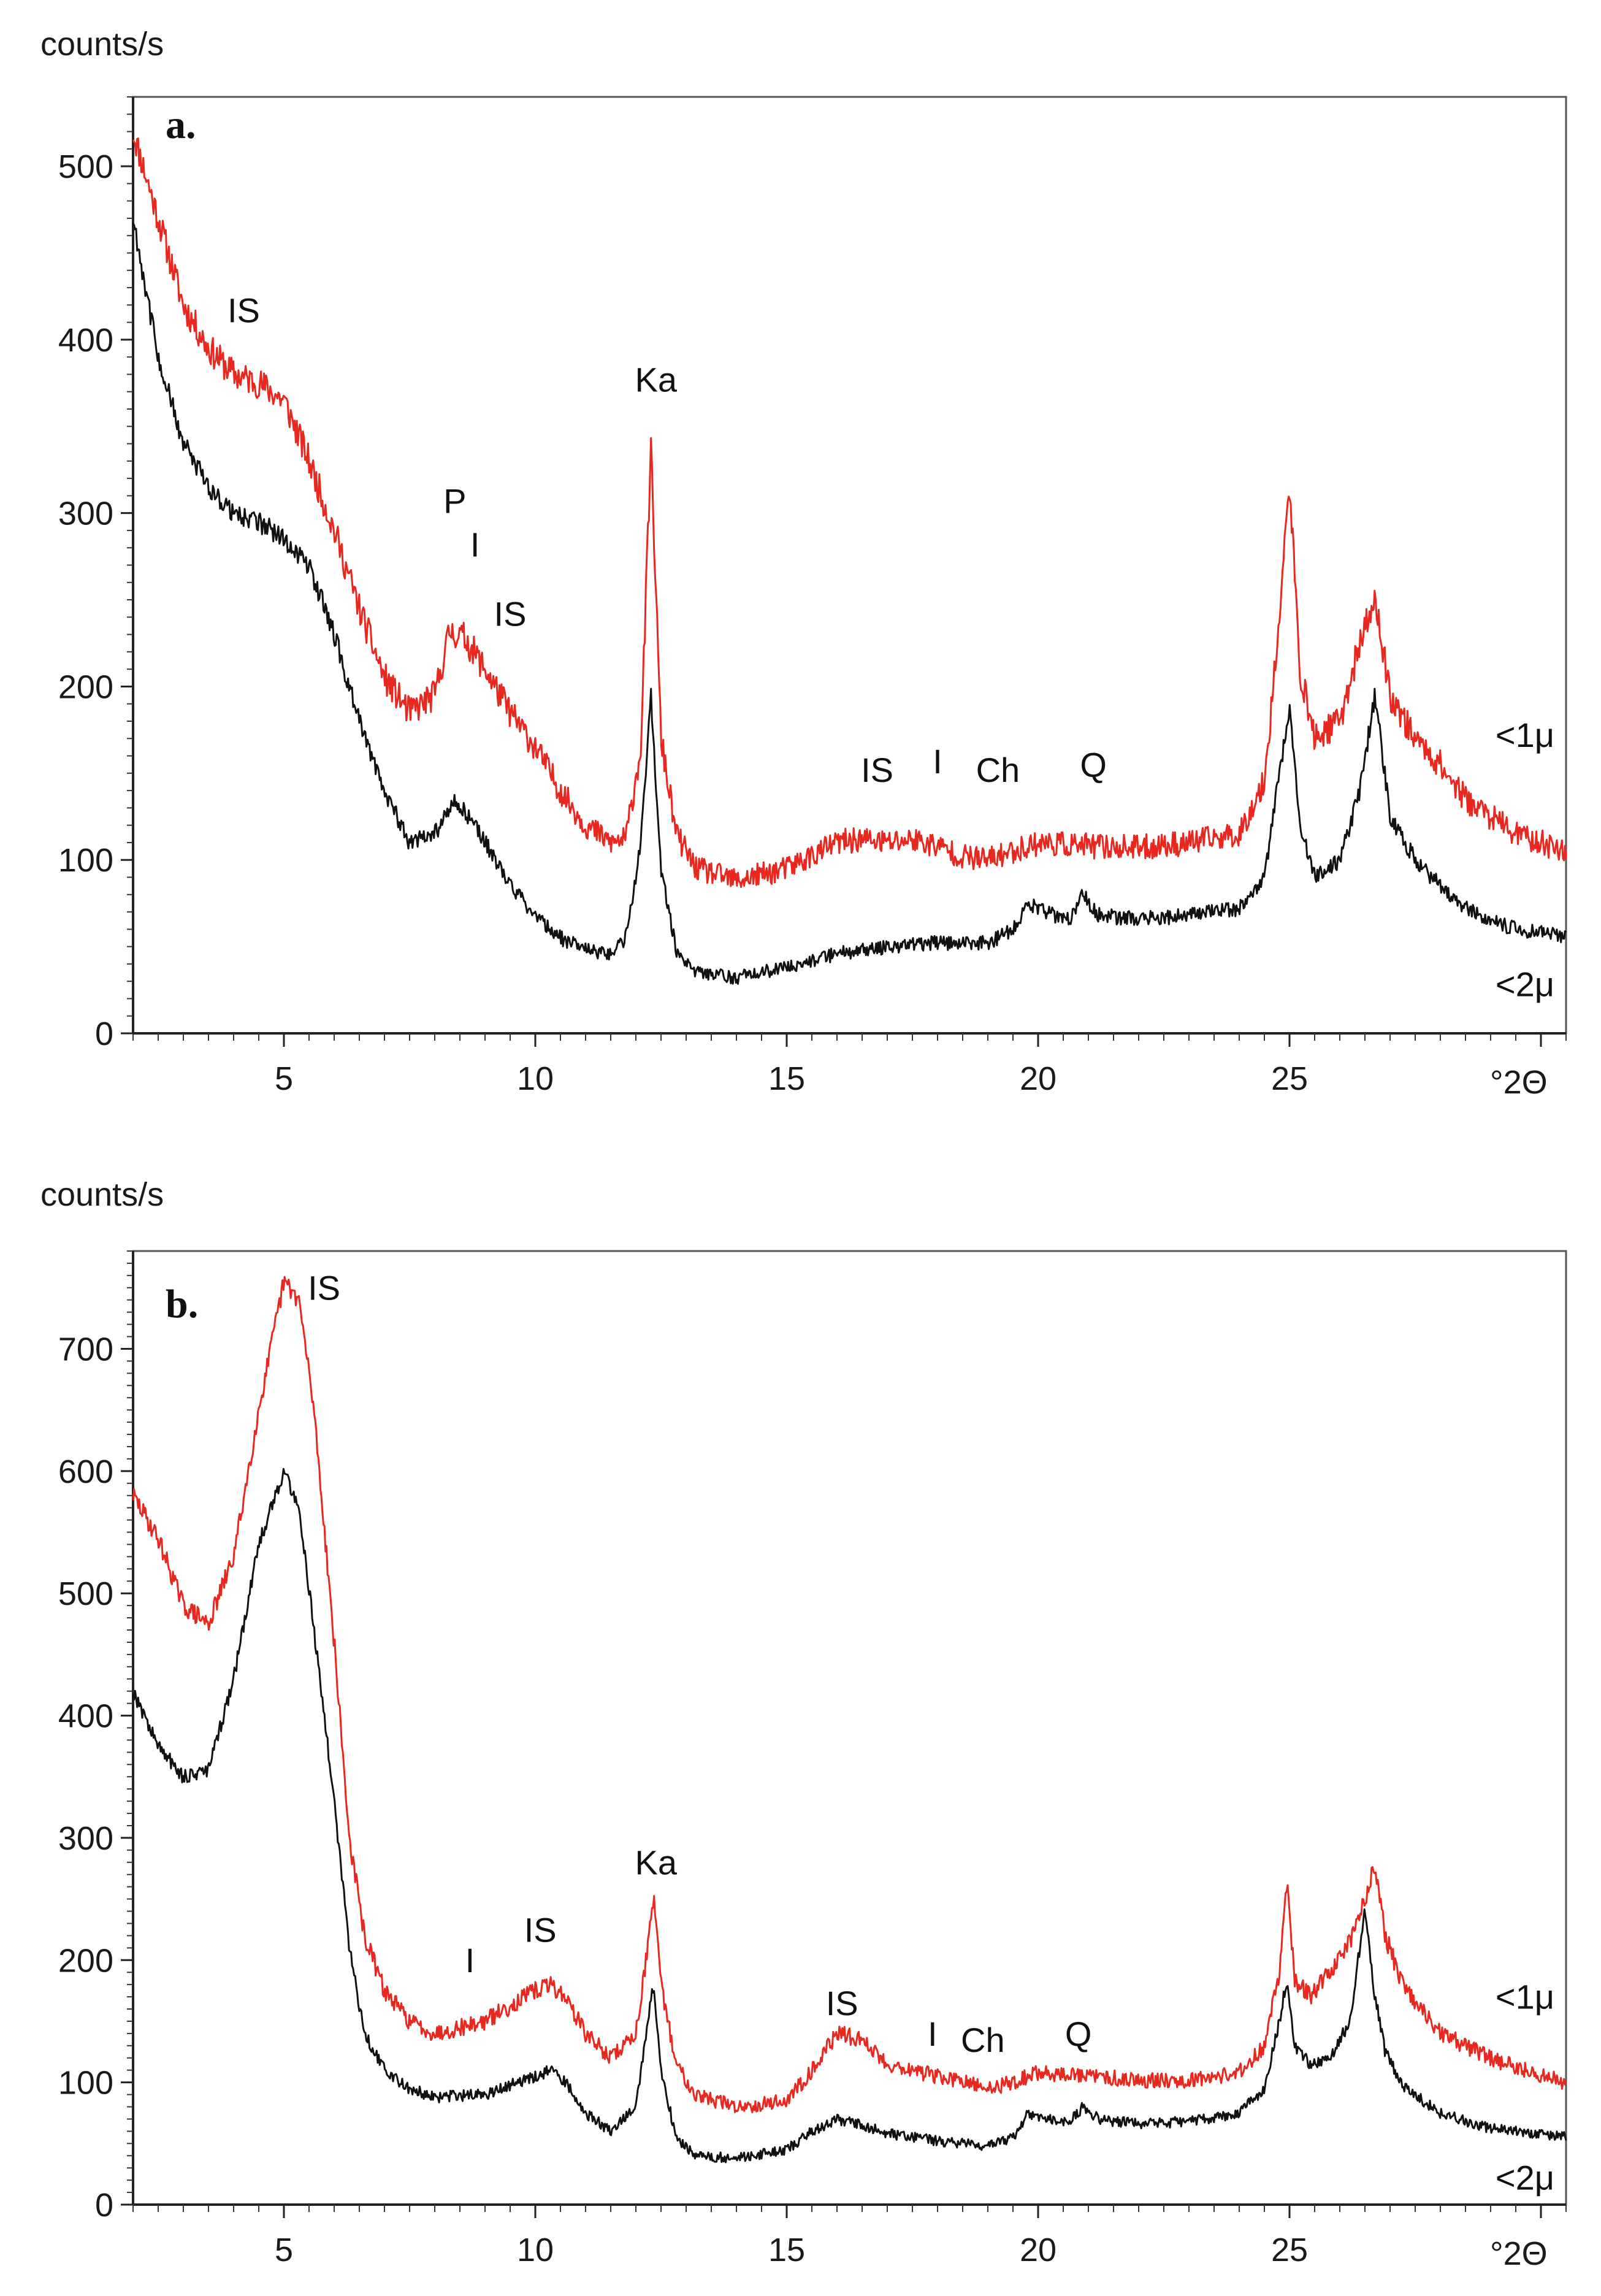 Image resolution: width=1601 pixels, height=2296 pixels. I want to click on panel-b-peak-label: Ch, so click(983, 2040).